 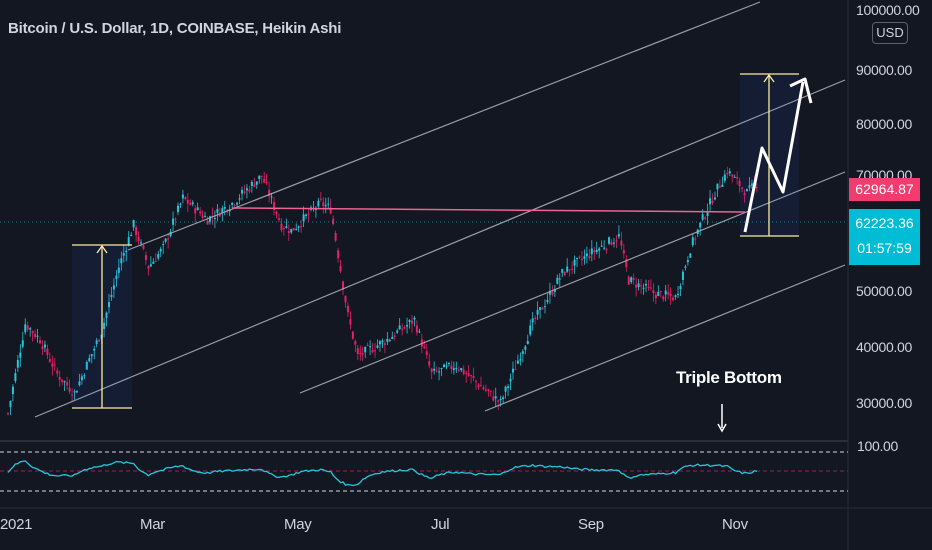 What do you see at coordinates (298, 524) in the screenshot?
I see `time-label-may: May` at bounding box center [298, 524].